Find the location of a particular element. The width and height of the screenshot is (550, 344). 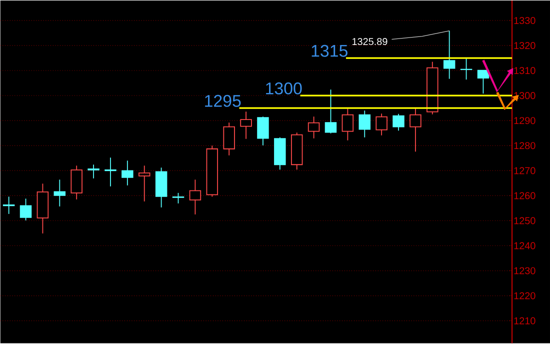

y-tick-label: 1290 is located at coordinates (525, 120).